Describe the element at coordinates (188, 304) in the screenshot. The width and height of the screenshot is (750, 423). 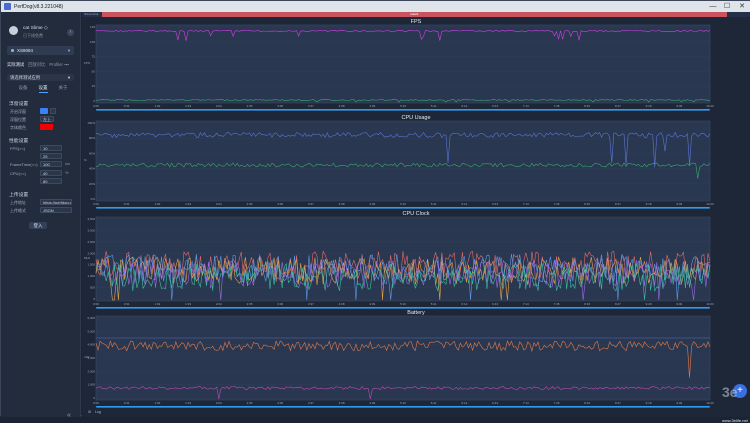
I see `x-tick-label: 1:33` at that location.